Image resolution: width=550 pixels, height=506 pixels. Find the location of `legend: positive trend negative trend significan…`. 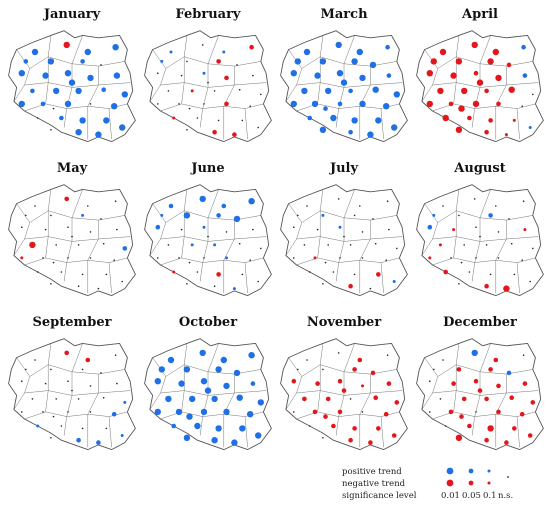

legend: positive trend negative trend significan… is located at coordinates (427, 484).